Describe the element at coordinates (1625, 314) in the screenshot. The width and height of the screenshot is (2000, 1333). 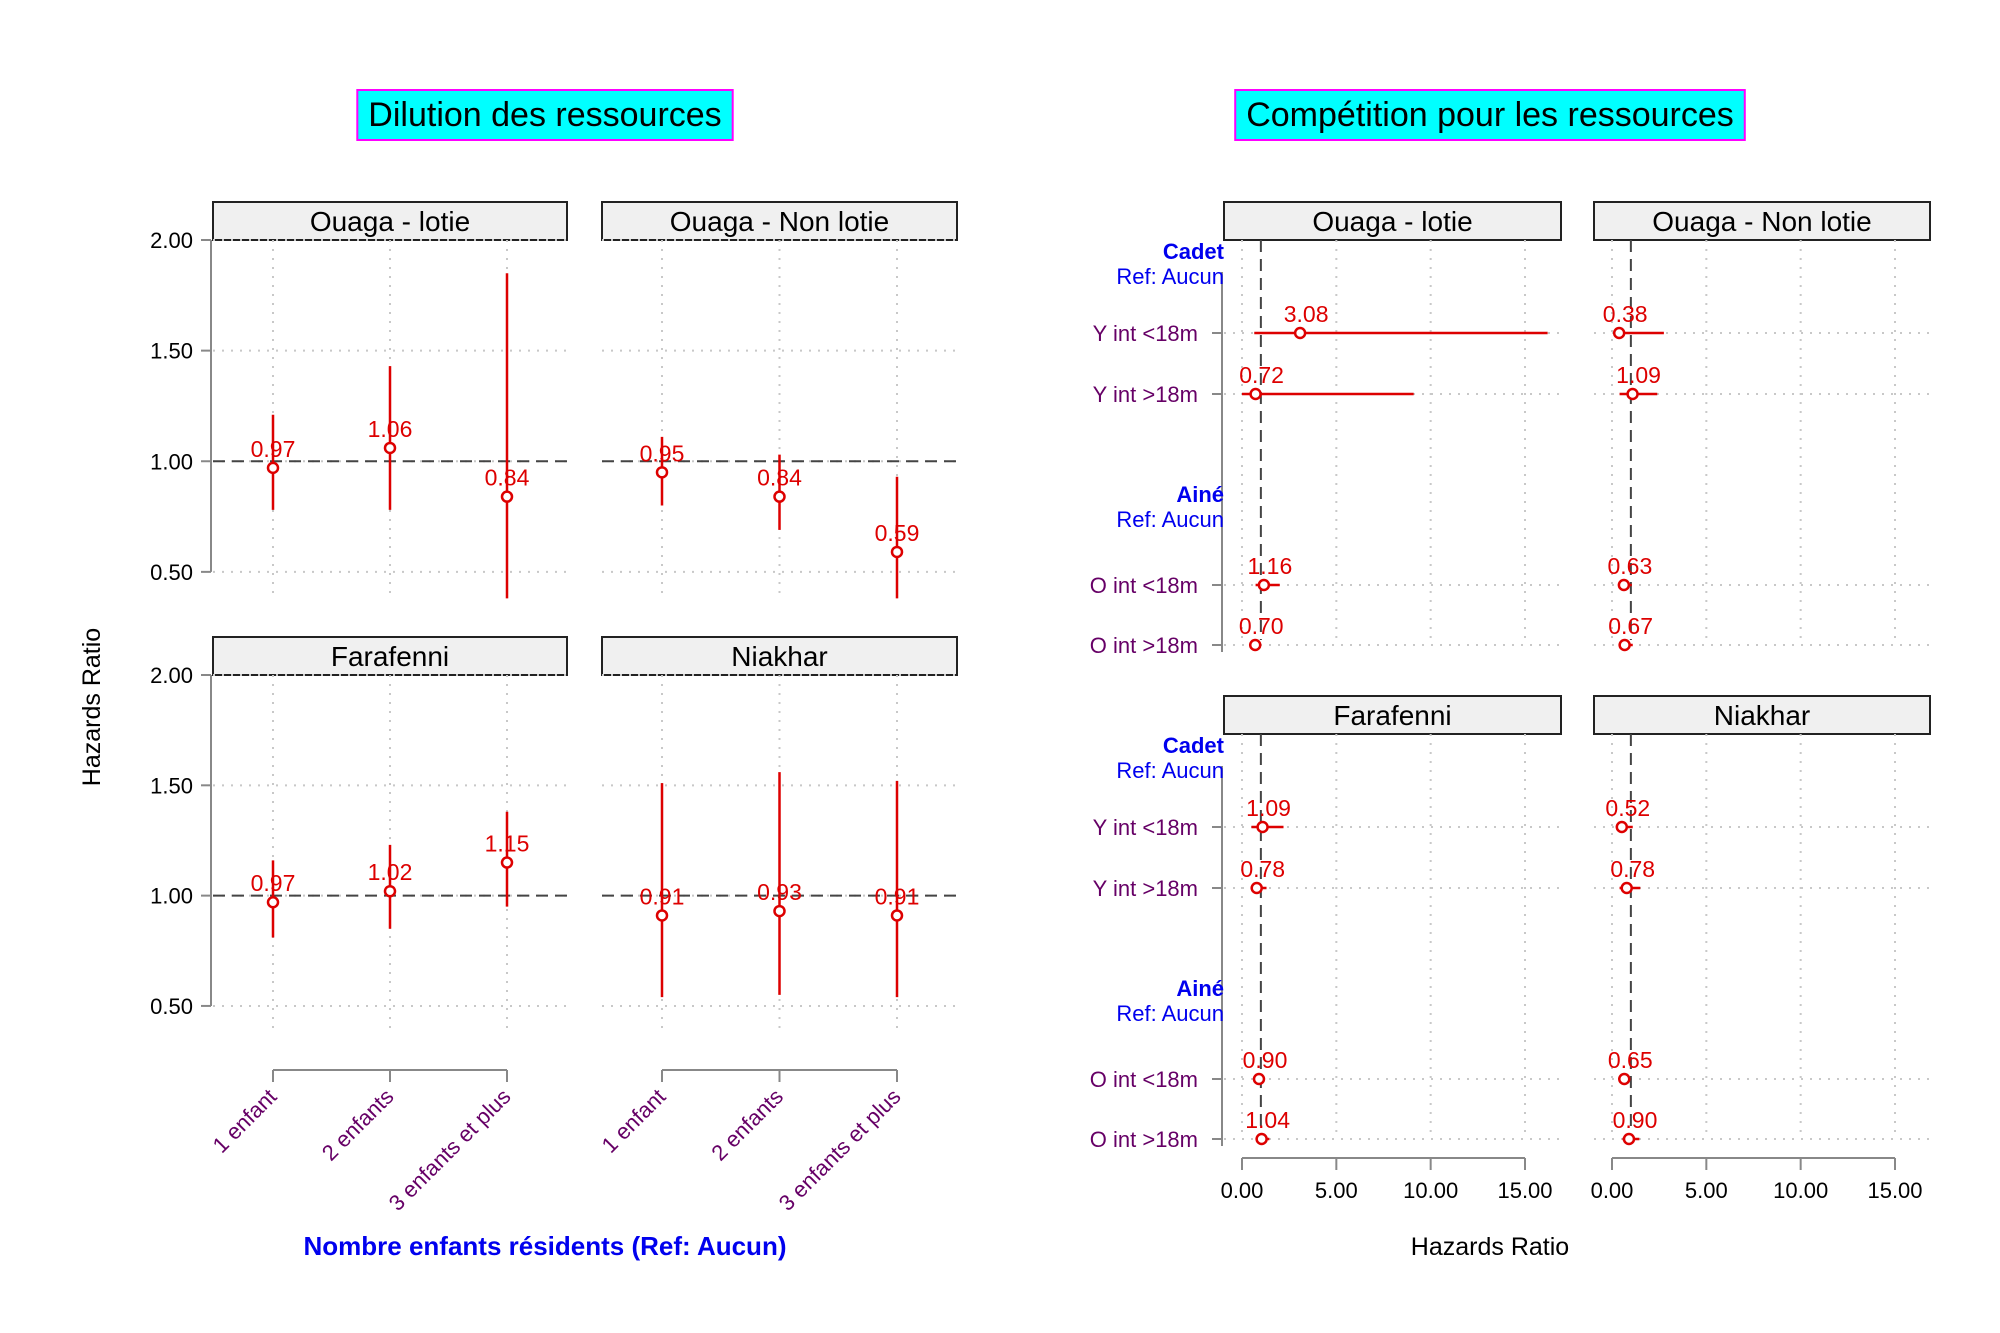
I see `data-label-y-int-18m: 0.38` at that location.